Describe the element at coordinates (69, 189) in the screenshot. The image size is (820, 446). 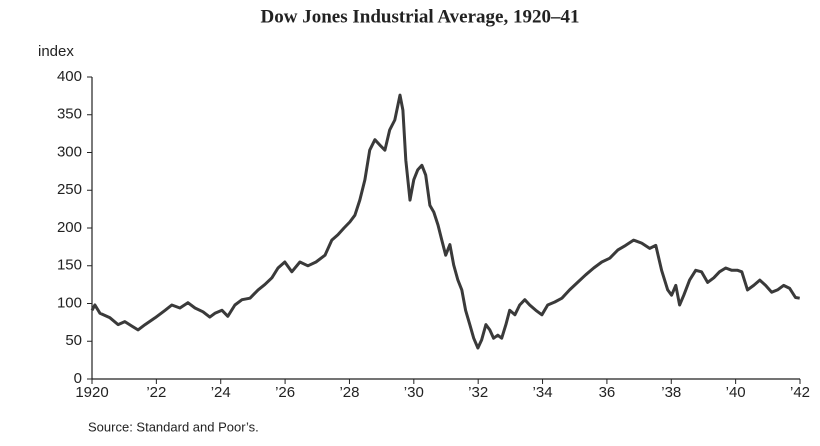
I see `y-tick-label: 250` at that location.